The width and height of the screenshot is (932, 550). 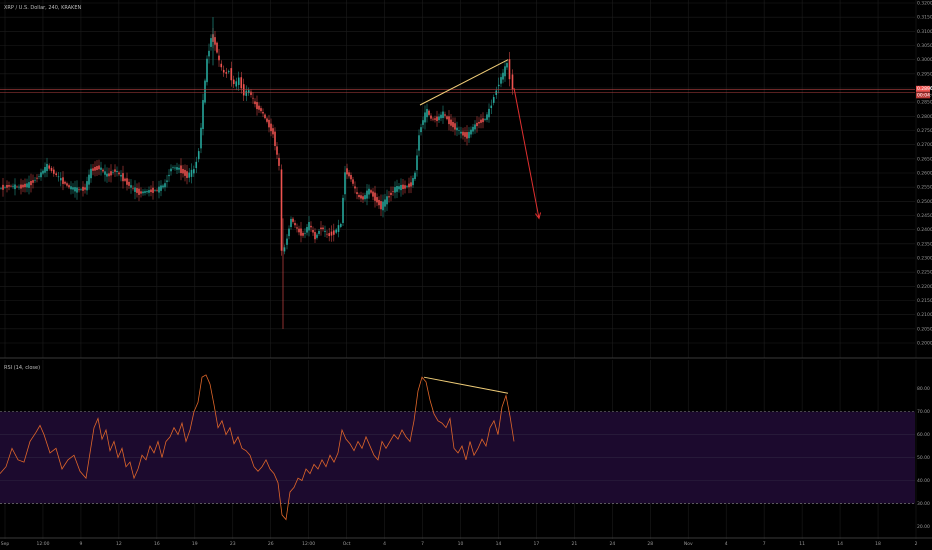 What do you see at coordinates (195, 544) in the screenshot?
I see `x-tick-label: 19` at bounding box center [195, 544].